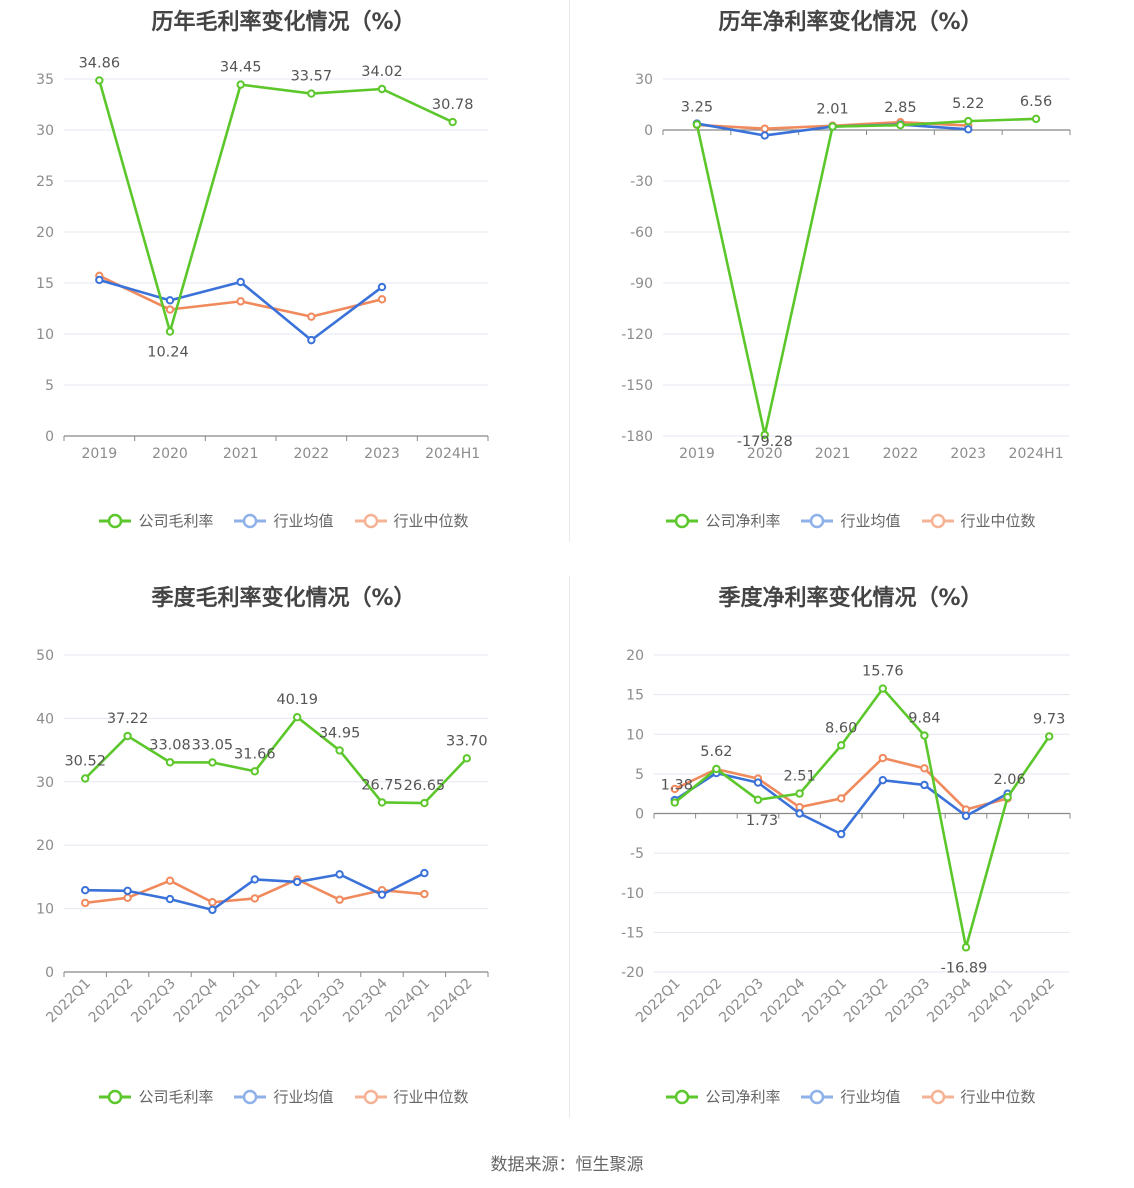 The image size is (1134, 1188). I want to click on data-label-company: 1.38, so click(677, 786).